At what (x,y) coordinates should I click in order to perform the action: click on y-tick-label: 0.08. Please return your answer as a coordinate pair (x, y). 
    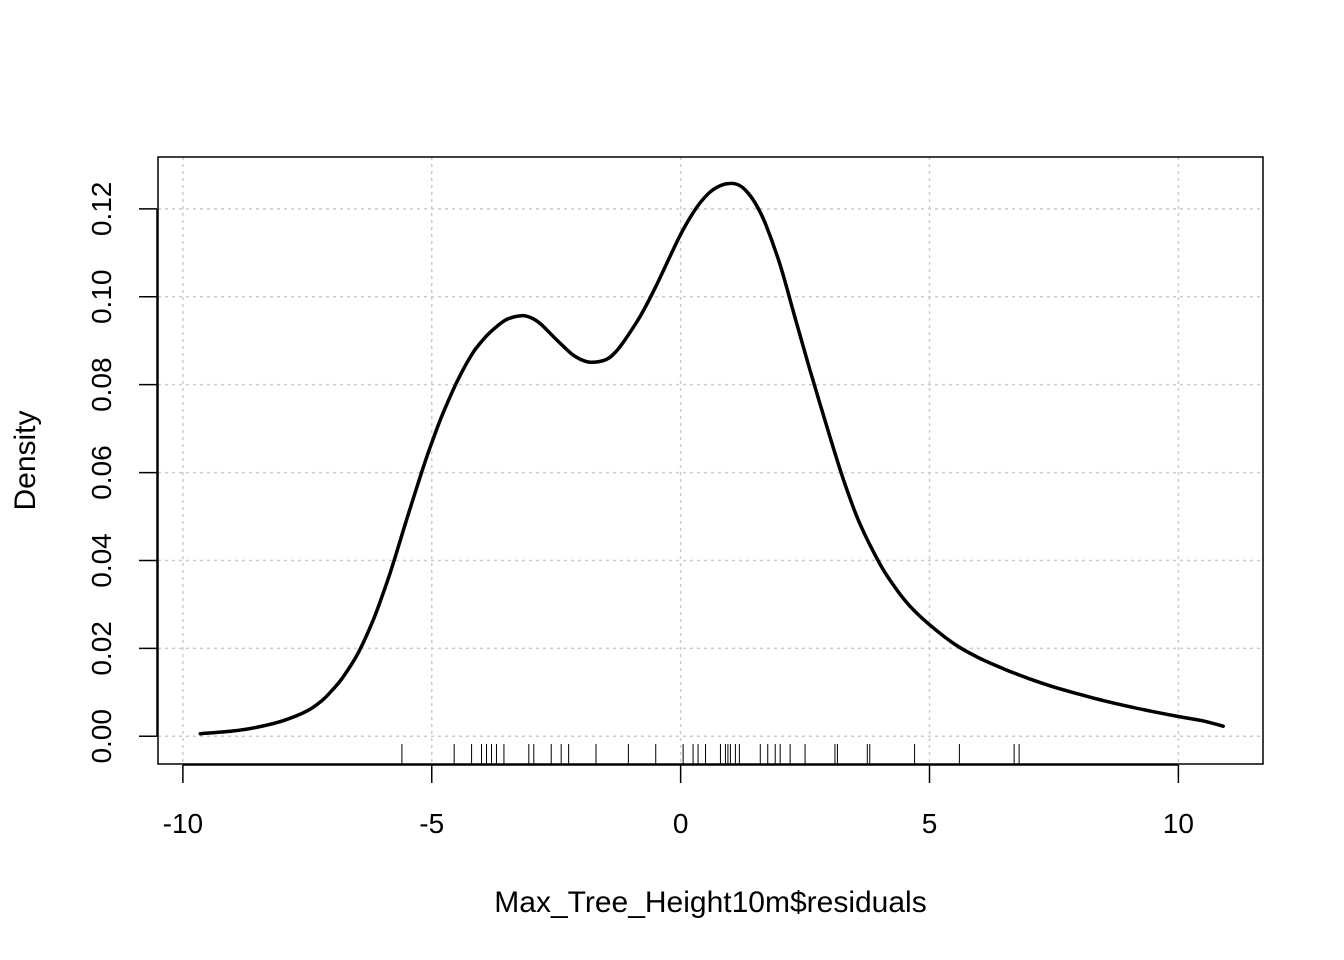
    Looking at the image, I should click on (101, 384).